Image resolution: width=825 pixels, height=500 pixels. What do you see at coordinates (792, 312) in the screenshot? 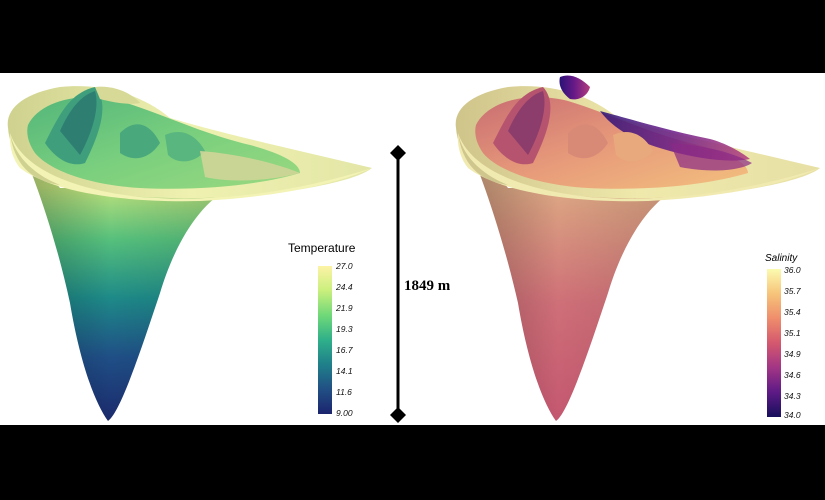
I see `salinity-tick: 35.4` at bounding box center [792, 312].